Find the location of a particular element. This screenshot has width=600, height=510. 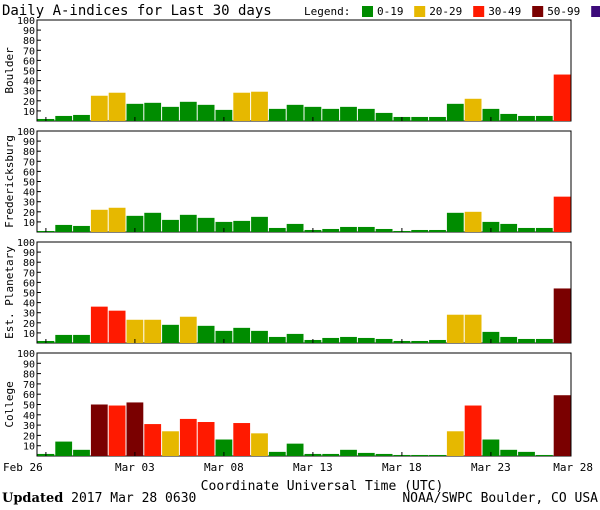

panel-label: Boulder is located at coordinates (9, 70).